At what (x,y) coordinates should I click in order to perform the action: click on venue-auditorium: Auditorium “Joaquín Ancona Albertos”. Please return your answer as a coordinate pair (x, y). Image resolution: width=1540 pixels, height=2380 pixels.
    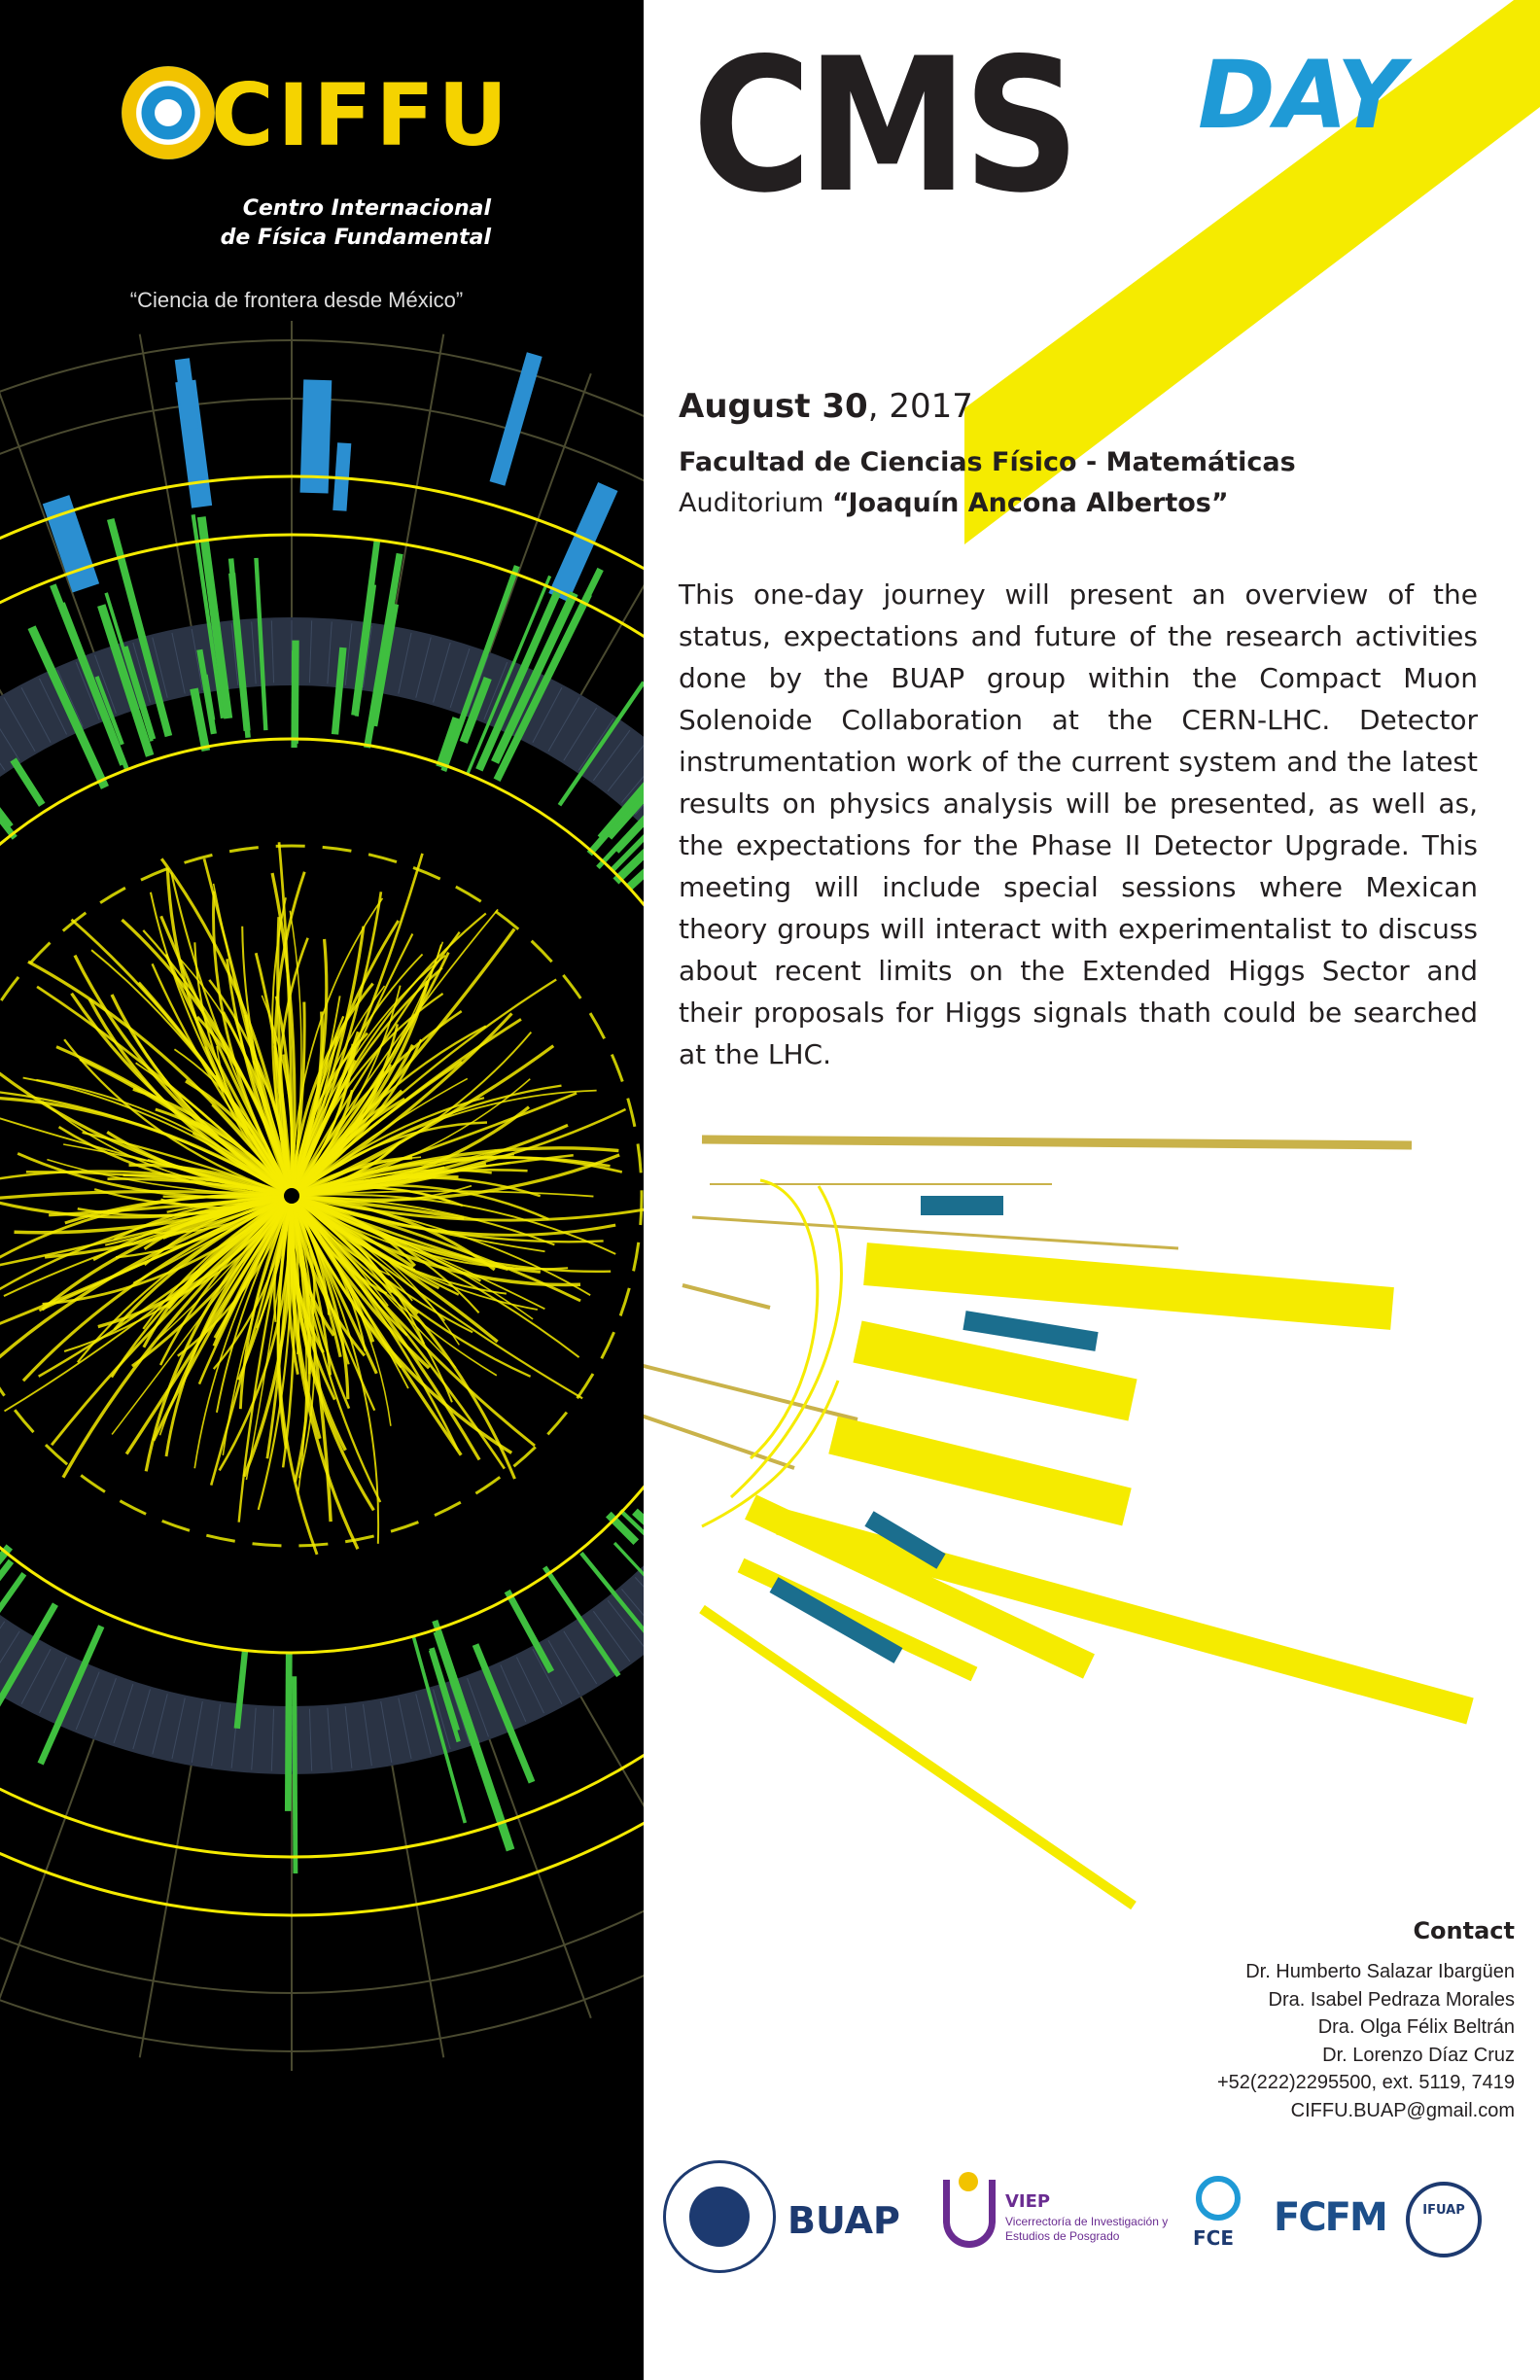
    Looking at the image, I should click on (954, 503).